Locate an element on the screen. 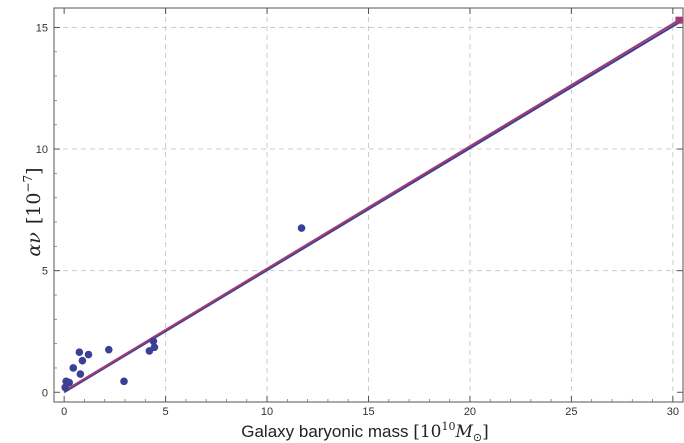 The image size is (684, 443). y-axis-unit-base: 10 is located at coordinates (34, 205).